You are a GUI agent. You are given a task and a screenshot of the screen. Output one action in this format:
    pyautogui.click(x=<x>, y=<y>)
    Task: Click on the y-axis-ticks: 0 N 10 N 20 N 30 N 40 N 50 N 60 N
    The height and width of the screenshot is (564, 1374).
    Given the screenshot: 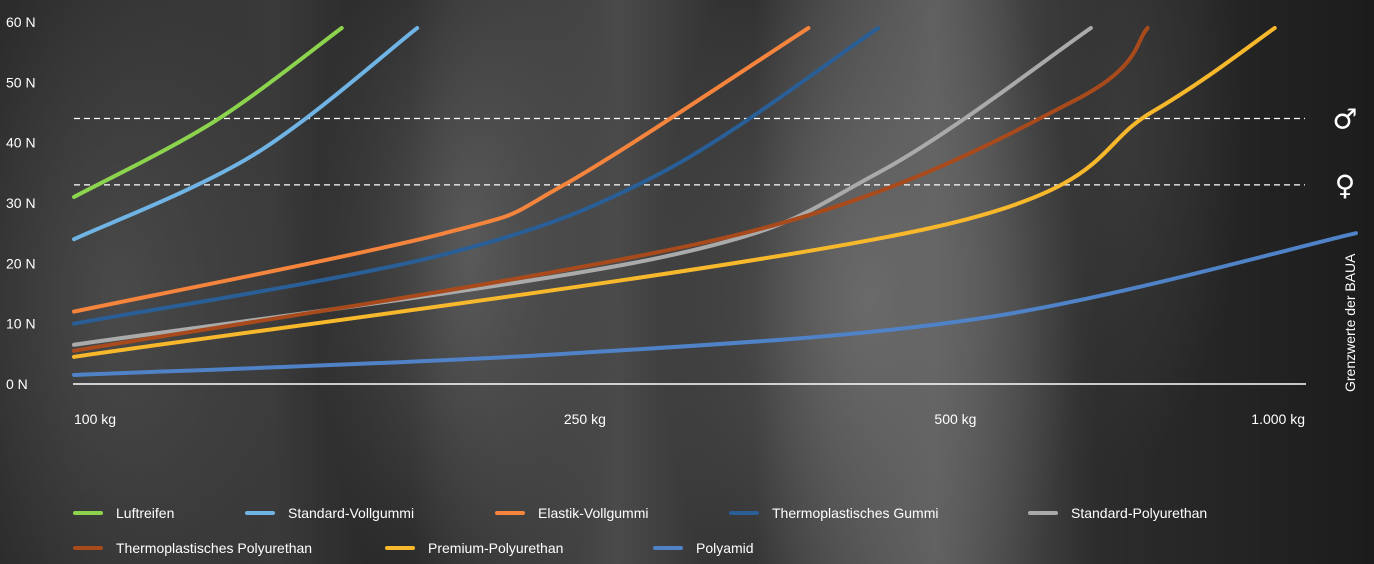 What is the action you would take?
    pyautogui.click(x=21, y=203)
    